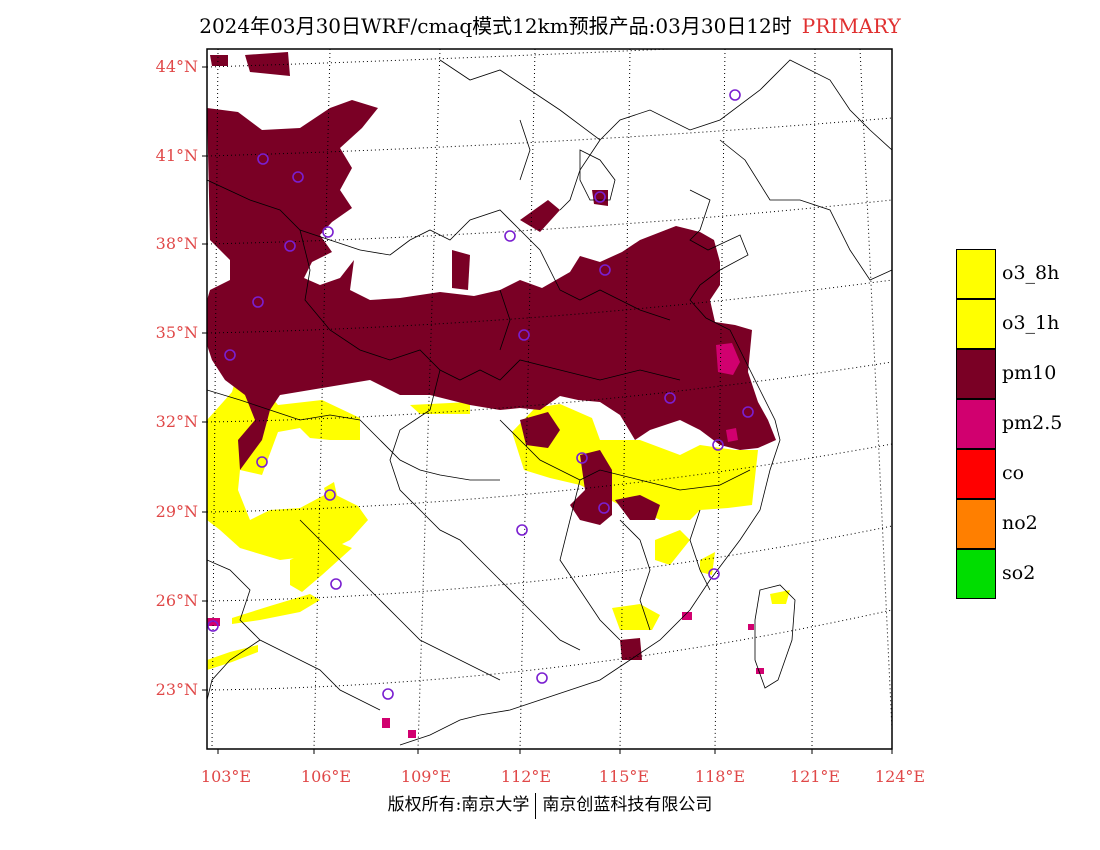 The height and width of the screenshot is (850, 1100). What do you see at coordinates (177, 66) in the screenshot?
I see `lat-label: 44°N` at bounding box center [177, 66].